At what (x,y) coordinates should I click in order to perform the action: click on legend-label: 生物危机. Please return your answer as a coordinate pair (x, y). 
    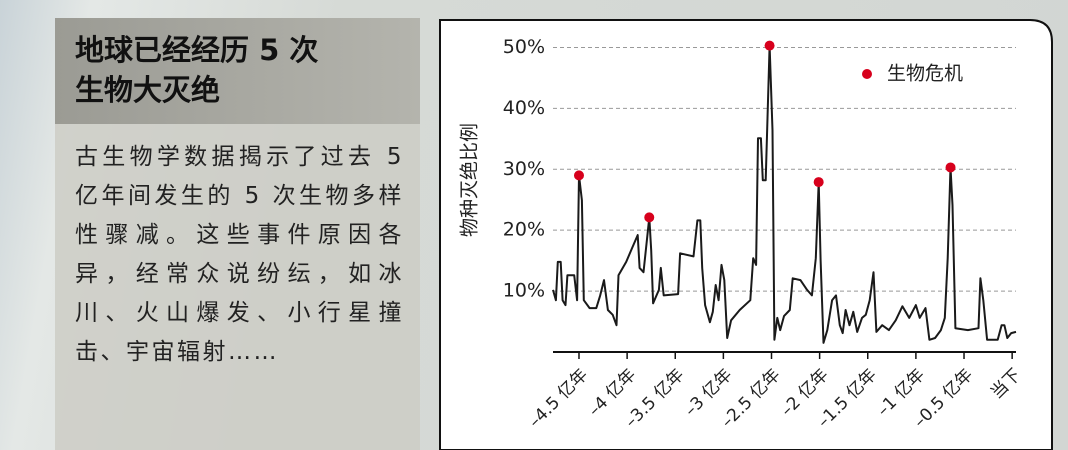
    Looking at the image, I should click on (925, 74).